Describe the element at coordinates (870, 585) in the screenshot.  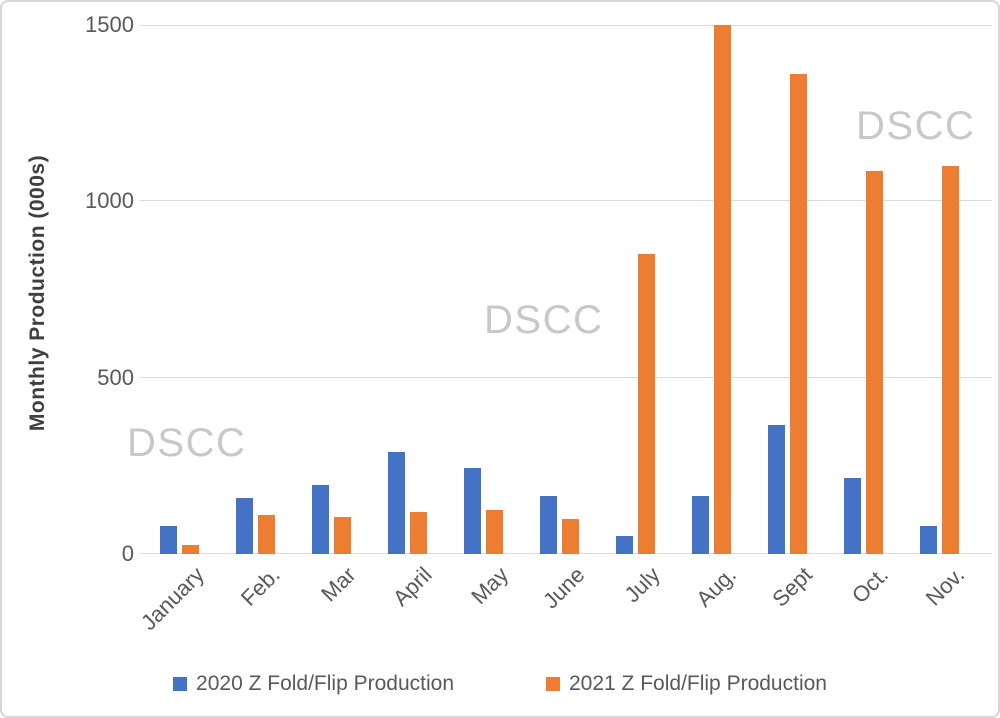
I see `x-label-oct: Oct.` at that location.